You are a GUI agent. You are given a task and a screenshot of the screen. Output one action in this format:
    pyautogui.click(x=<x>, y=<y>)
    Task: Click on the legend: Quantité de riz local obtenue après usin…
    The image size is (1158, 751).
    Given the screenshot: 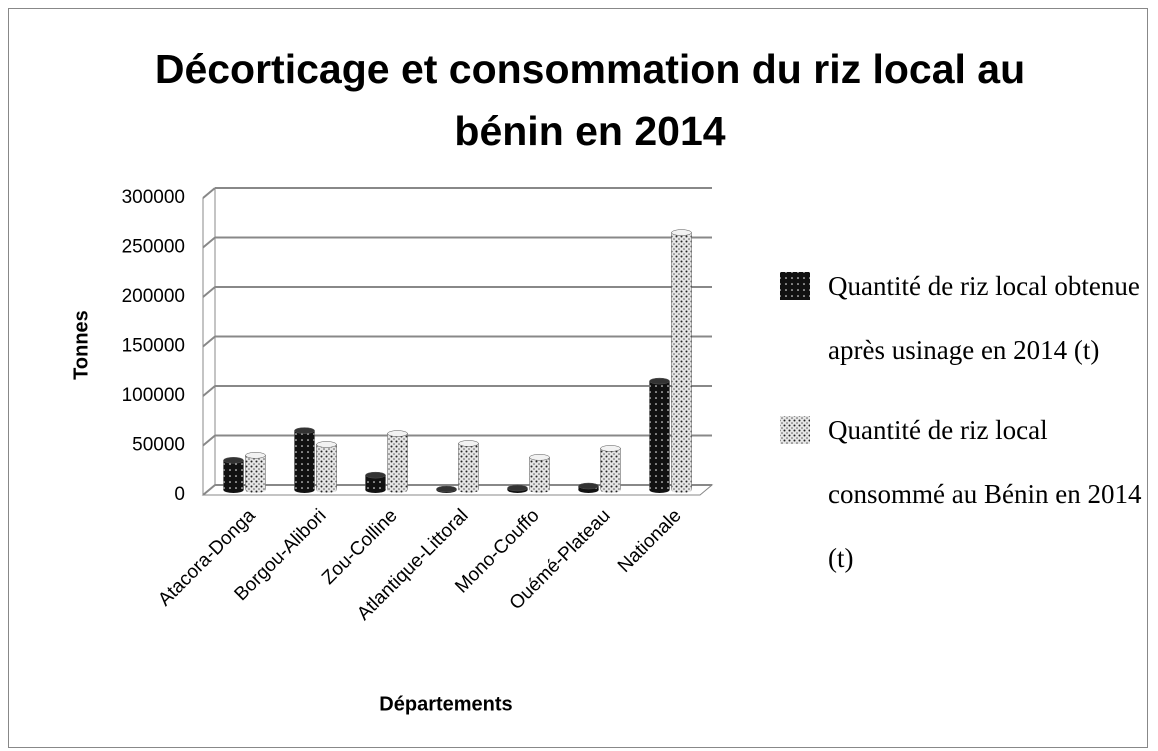 What is the action you would take?
    pyautogui.click(x=963, y=430)
    